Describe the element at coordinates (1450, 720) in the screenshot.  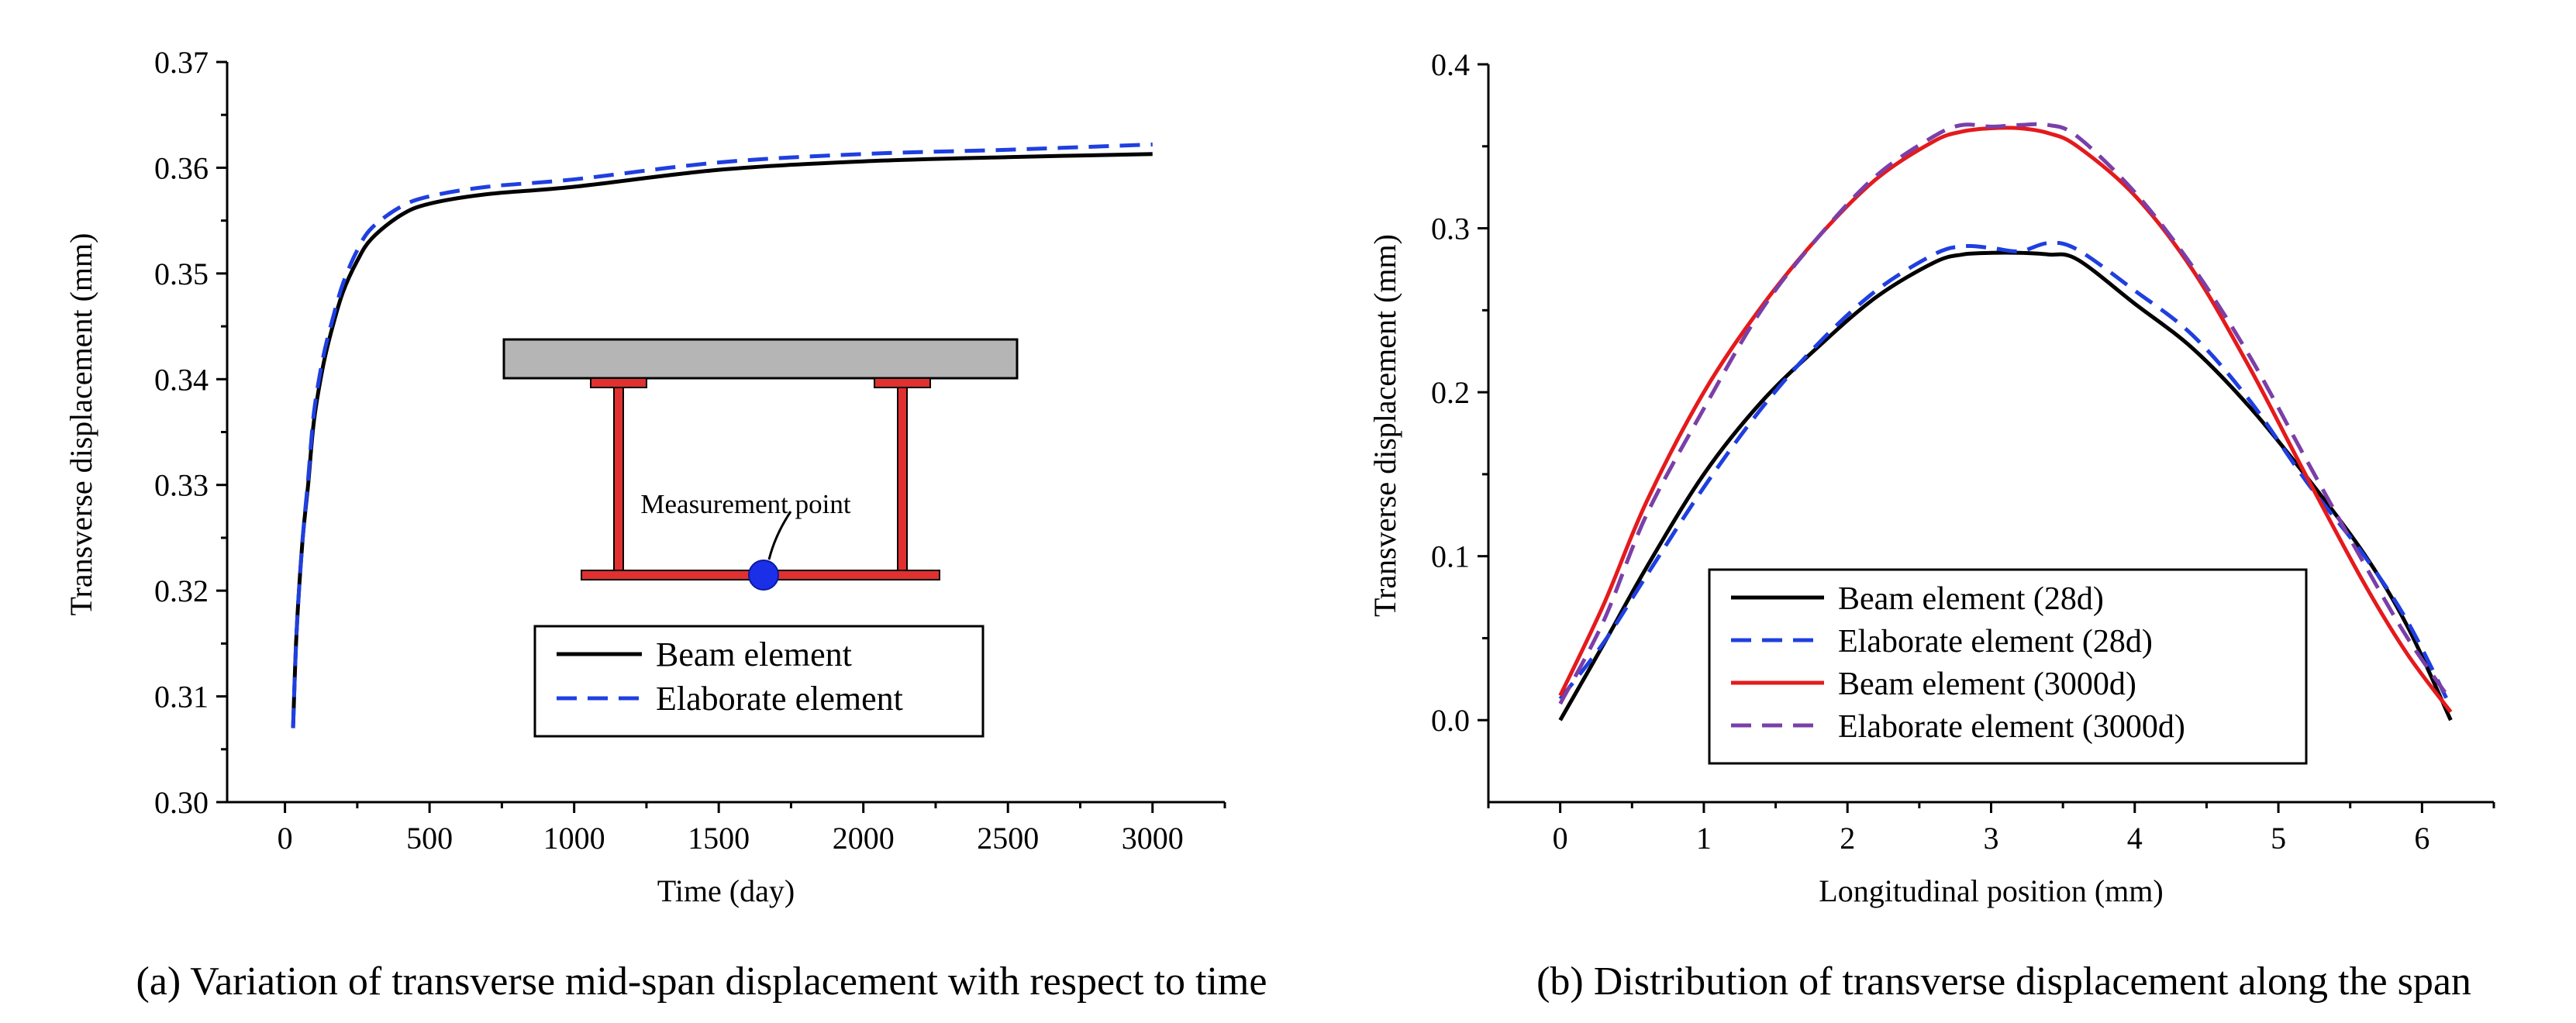
I see `y-tick-label: 0.0` at that location.